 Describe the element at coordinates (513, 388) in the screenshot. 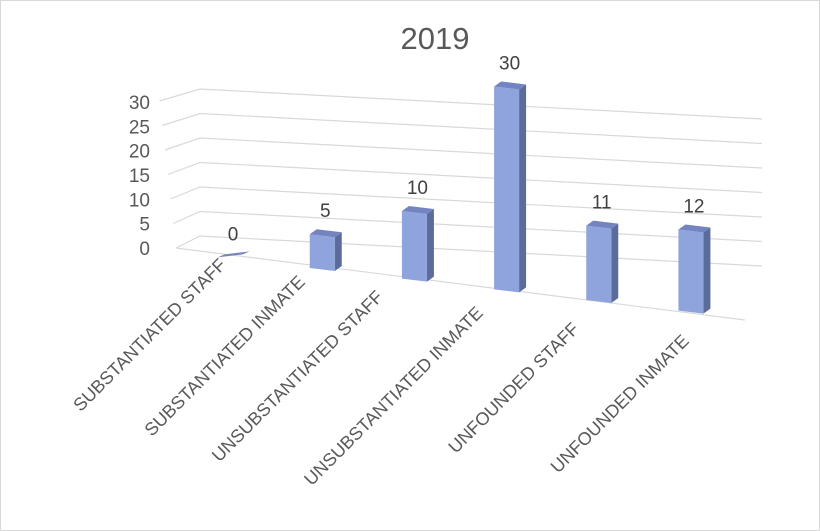

I see `category-label: UNFOUNDED STAFF` at that location.